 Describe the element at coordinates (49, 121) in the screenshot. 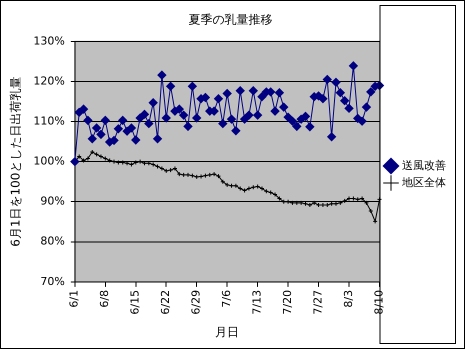

I see `y-tick-label: 110%` at that location.